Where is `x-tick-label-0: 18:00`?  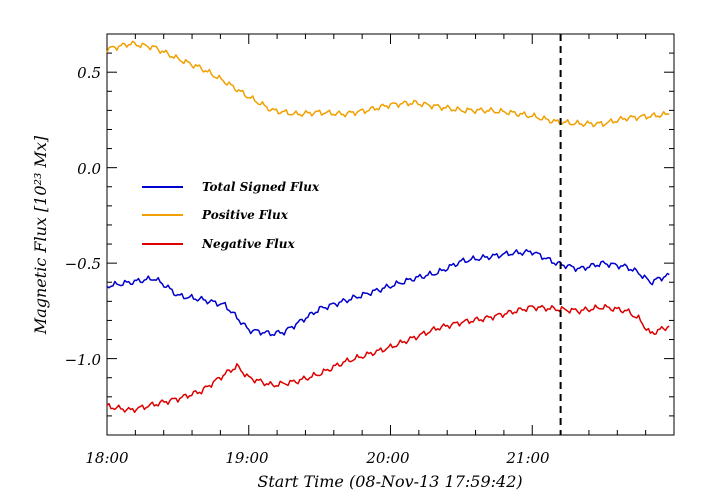 x-tick-label-0: 18:00 is located at coordinates (107, 458).